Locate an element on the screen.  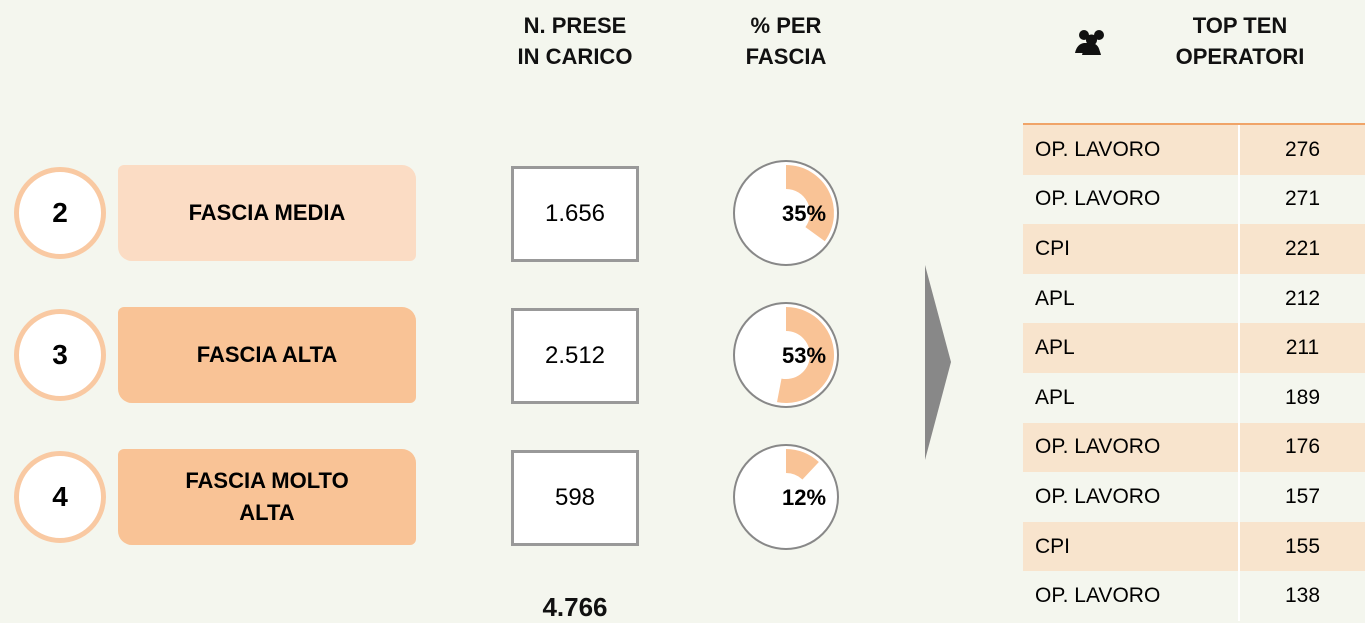
percent-label: 53% is located at coordinates (804, 355).